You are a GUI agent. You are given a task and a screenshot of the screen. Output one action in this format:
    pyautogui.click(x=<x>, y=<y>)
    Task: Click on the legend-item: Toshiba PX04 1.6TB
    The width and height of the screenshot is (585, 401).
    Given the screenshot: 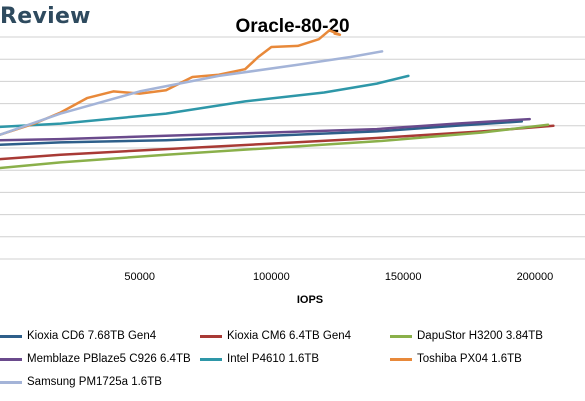 What is the action you would take?
    pyautogui.click(x=456, y=359)
    